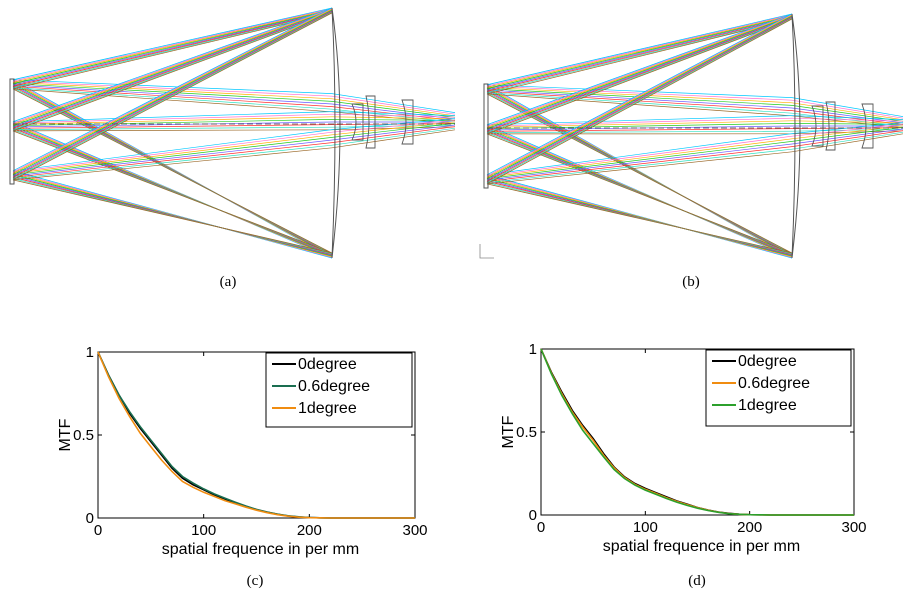  What do you see at coordinates (255, 581) in the screenshot?
I see `caption-c: (c)` at bounding box center [255, 581].